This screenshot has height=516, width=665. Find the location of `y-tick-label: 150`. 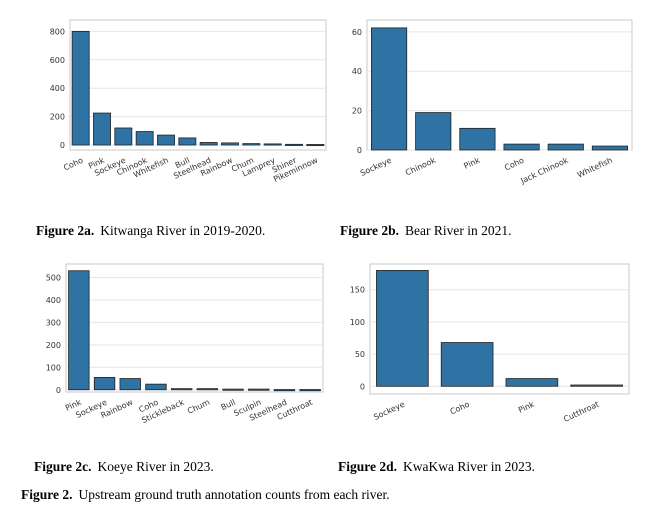

y-tick-label: 150 is located at coordinates (357, 290).